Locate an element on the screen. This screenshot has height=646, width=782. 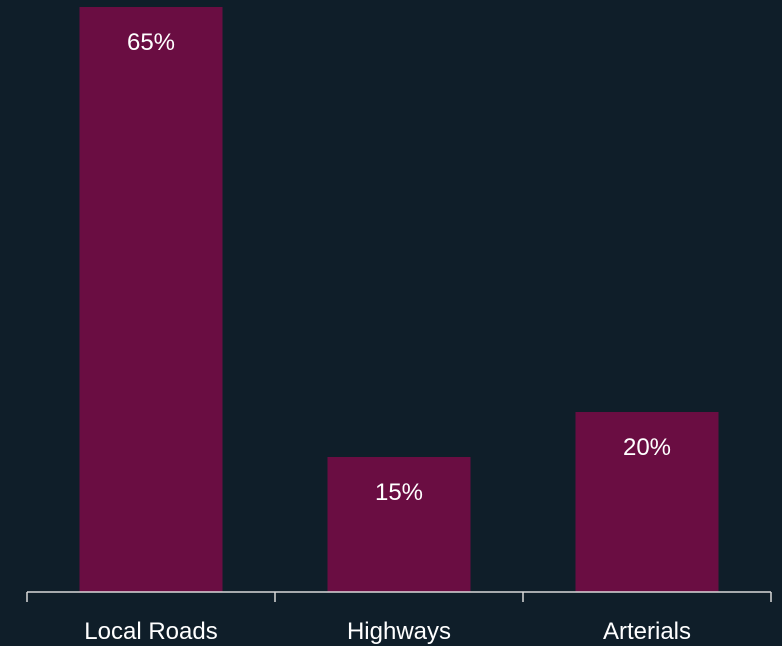
data-label-arterials: 20% is located at coordinates (647, 447).